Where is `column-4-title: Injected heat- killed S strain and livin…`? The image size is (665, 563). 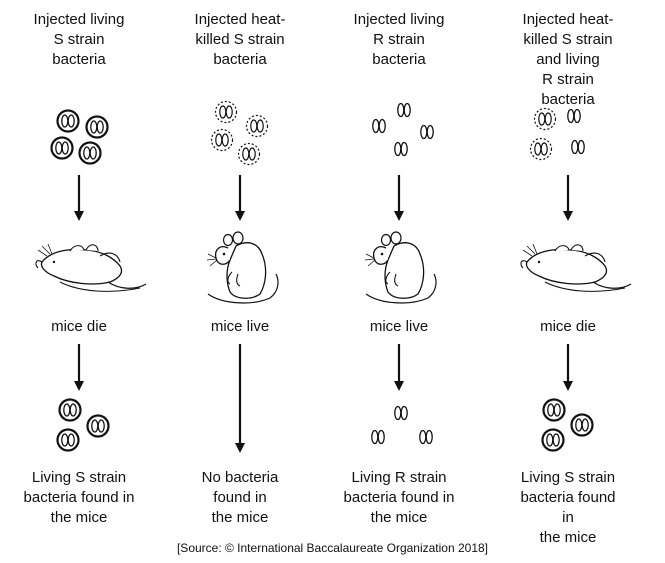
column-4-title: Injected heat- killed S strain and livin… is located at coordinates (568, 59).